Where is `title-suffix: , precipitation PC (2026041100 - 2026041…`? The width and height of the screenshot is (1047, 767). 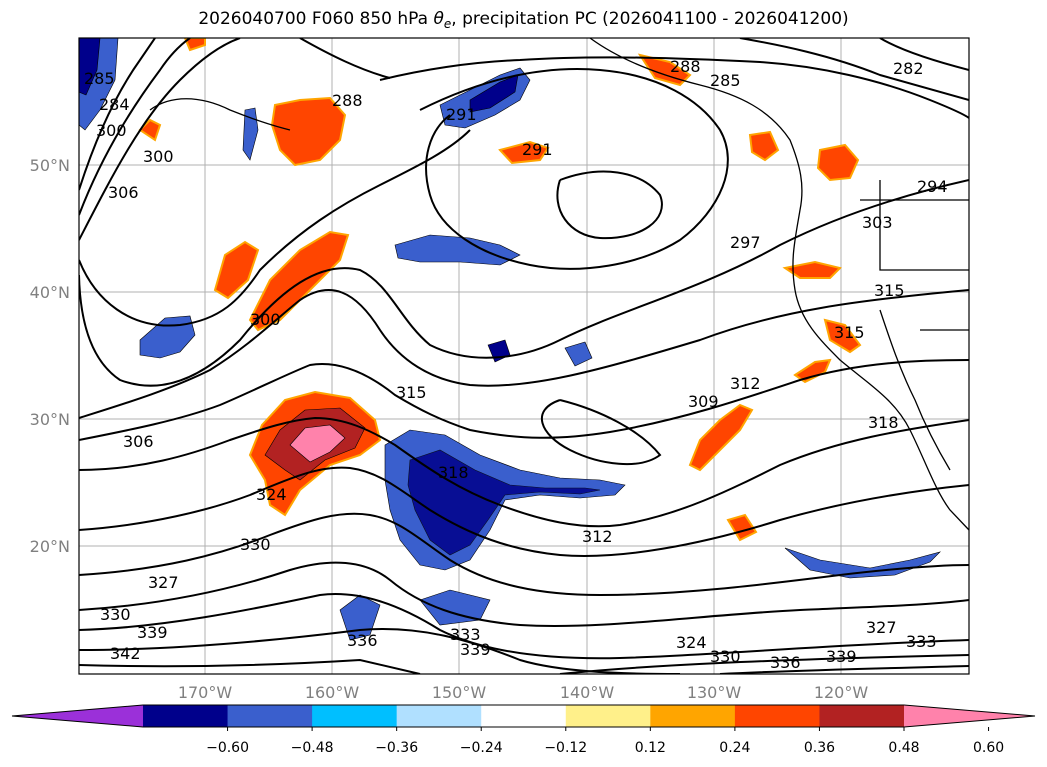
title-suffix: , precipitation PC (2026041100 - 2026041… is located at coordinates (650, 19).